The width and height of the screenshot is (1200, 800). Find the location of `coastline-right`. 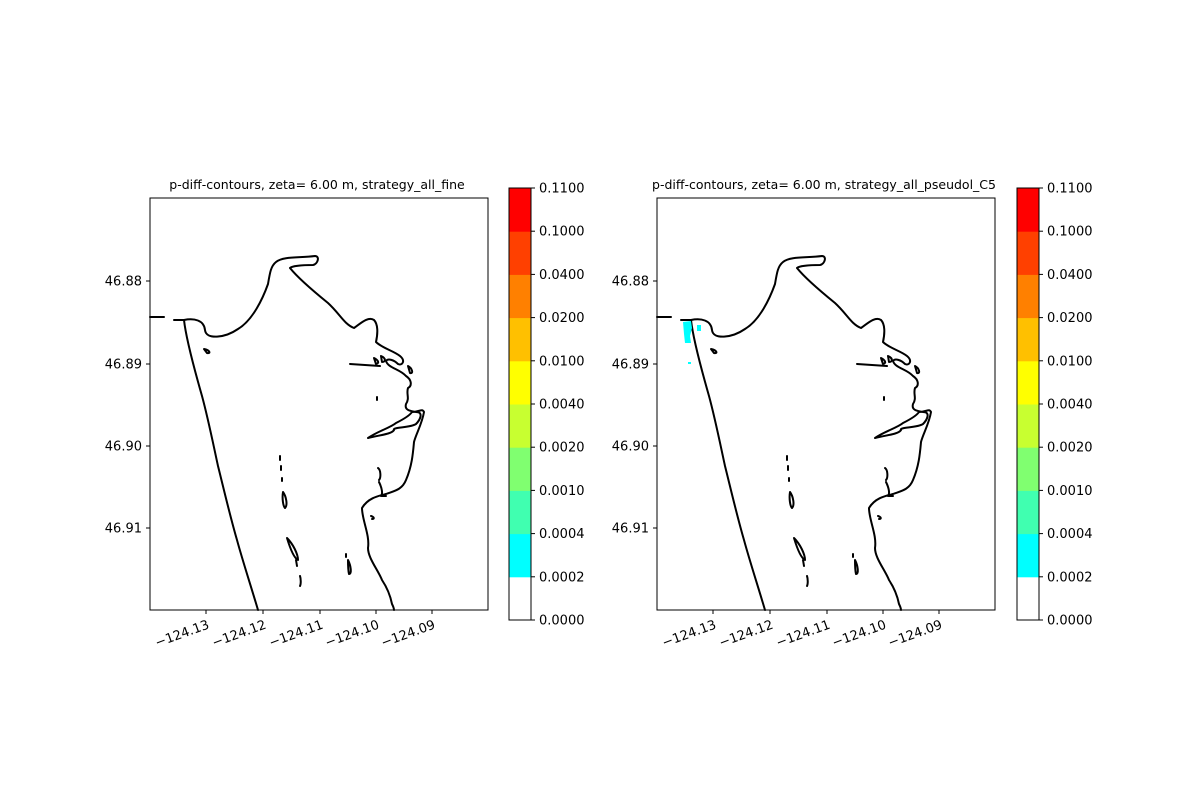

coastline-right is located at coordinates (794, 433).